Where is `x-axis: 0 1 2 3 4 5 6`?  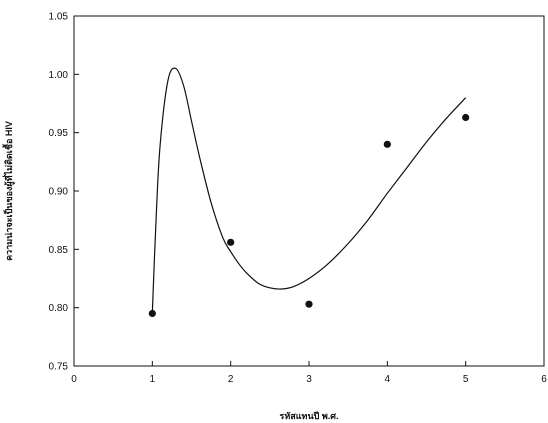 x-axis: 0 1 2 3 4 5 6 is located at coordinates (309, 373).